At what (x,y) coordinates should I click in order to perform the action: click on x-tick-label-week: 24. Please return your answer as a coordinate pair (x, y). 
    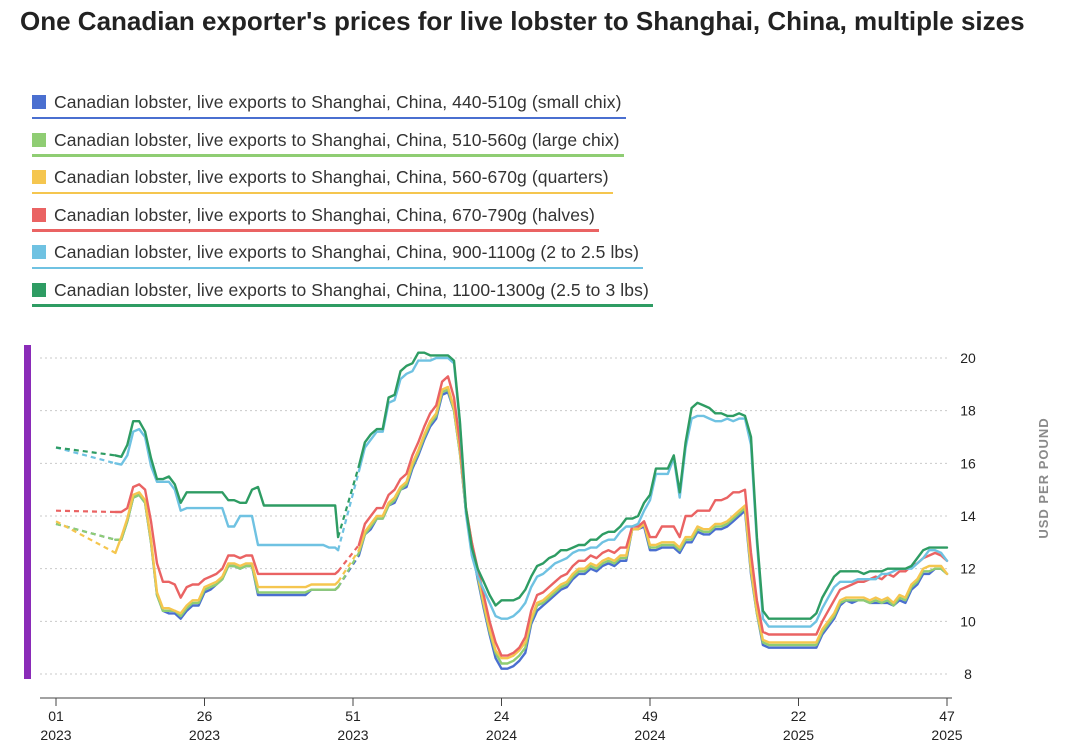
    Looking at the image, I should click on (502, 716).